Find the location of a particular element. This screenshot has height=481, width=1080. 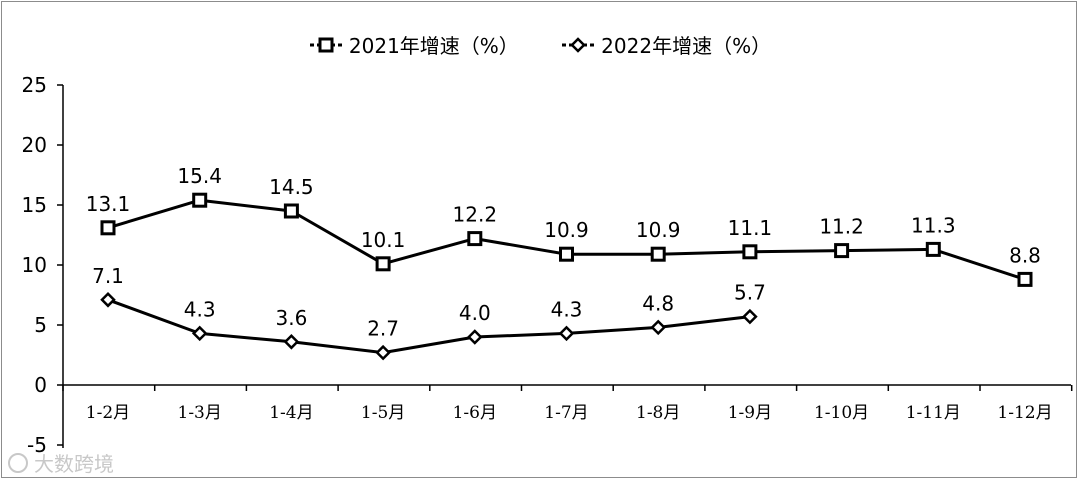

x-tick-label: 1-5月 is located at coordinates (383, 413).